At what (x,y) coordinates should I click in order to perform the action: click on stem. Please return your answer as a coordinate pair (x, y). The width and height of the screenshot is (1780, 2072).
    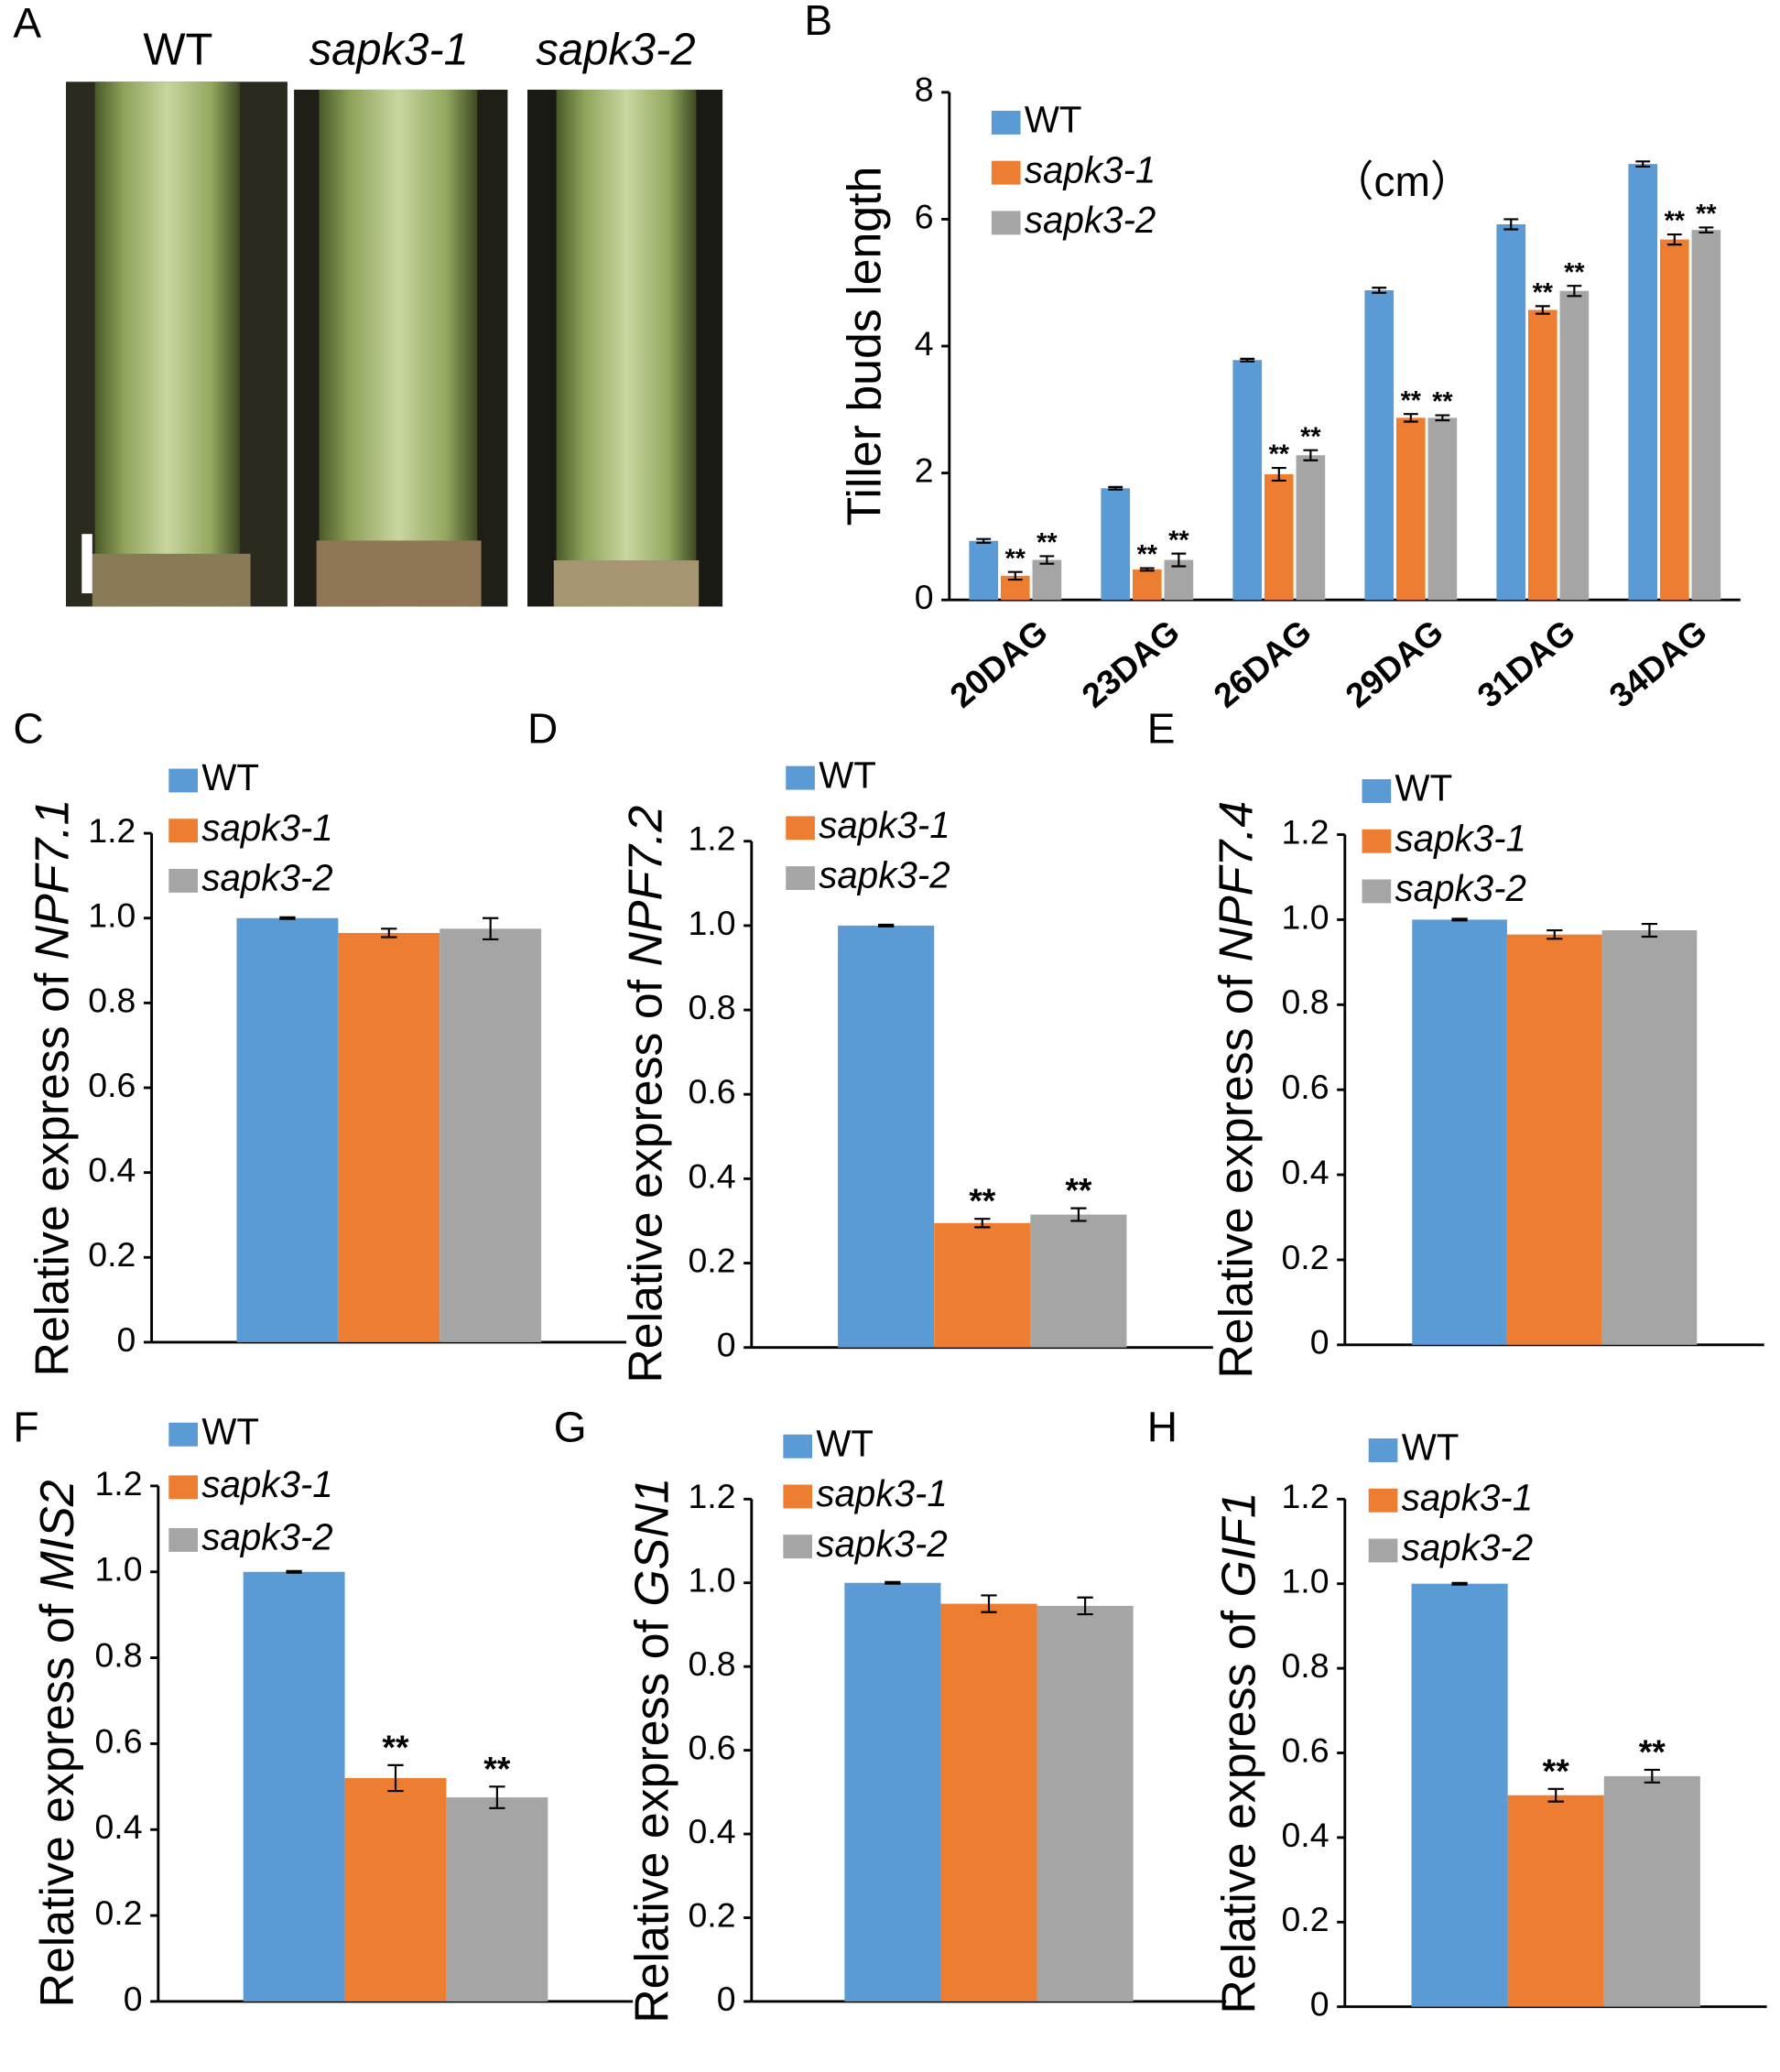
    Looking at the image, I should click on (399, 348).